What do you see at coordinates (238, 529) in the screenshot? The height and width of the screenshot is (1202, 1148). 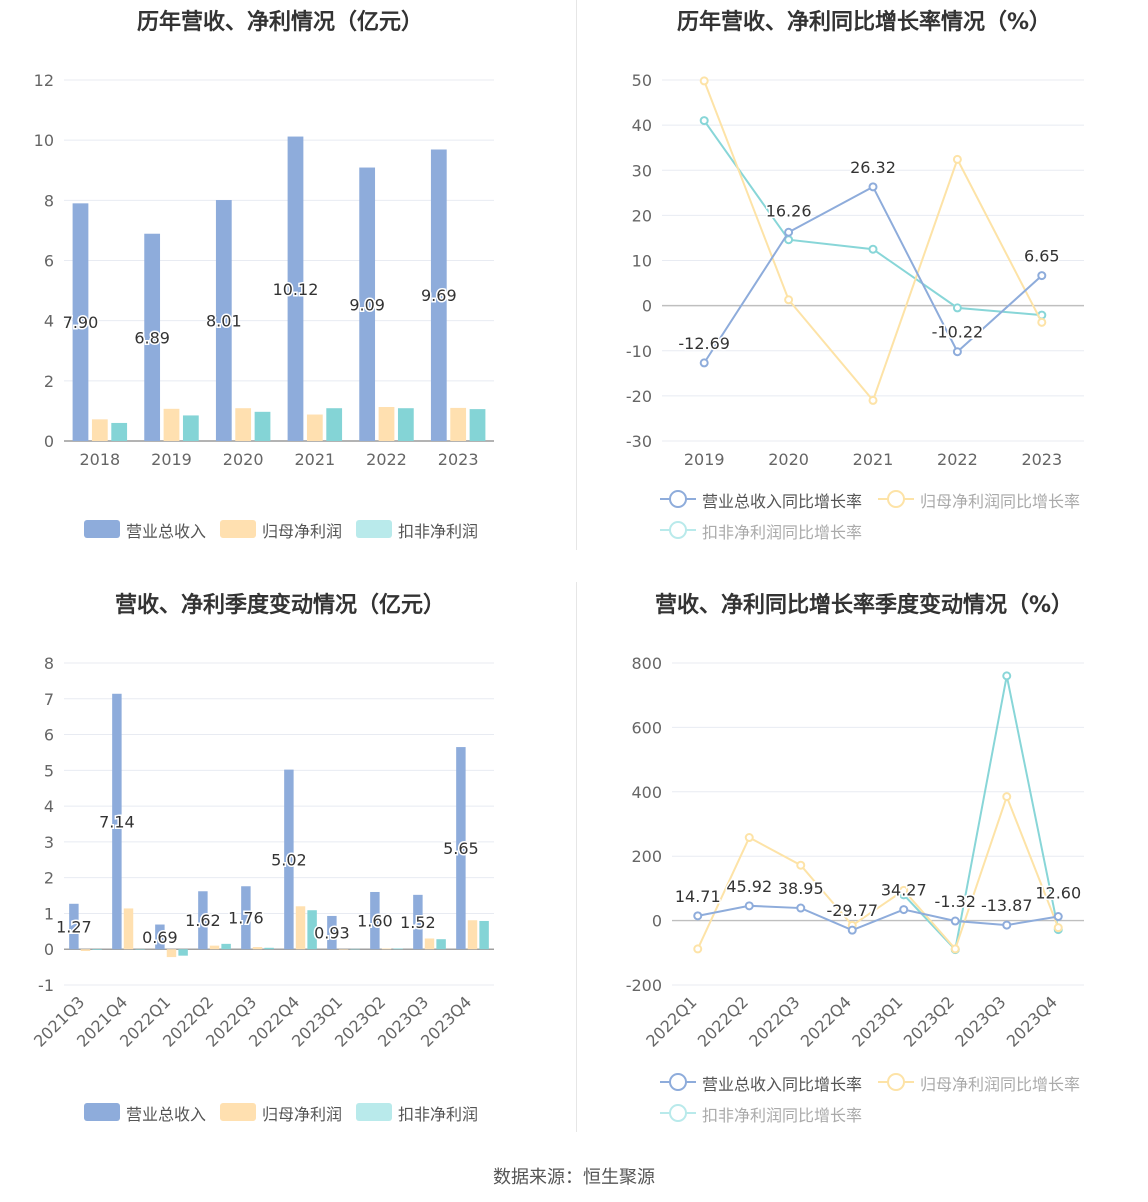 I see `legend-swatch-net-profit` at bounding box center [238, 529].